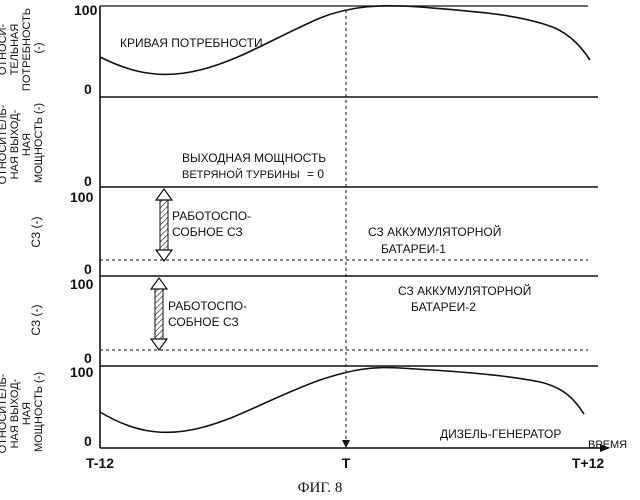  What do you see at coordinates (500, 434) in the screenshot?
I see `diesel-curve-label: ДИЗЕЛЬ-ГЕНЕРАТОР` at bounding box center [500, 434].